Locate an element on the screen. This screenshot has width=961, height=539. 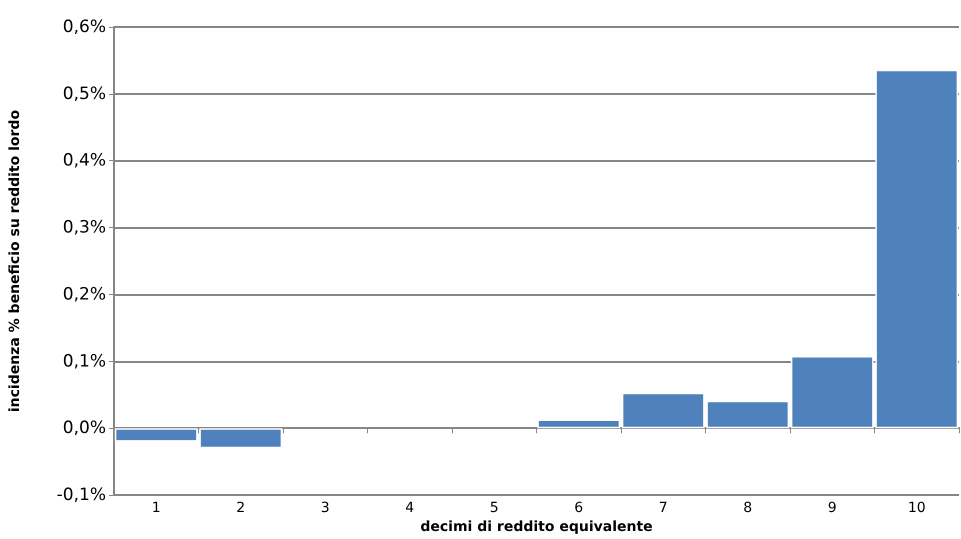
x-tick-label: 7 is located at coordinates (663, 508).